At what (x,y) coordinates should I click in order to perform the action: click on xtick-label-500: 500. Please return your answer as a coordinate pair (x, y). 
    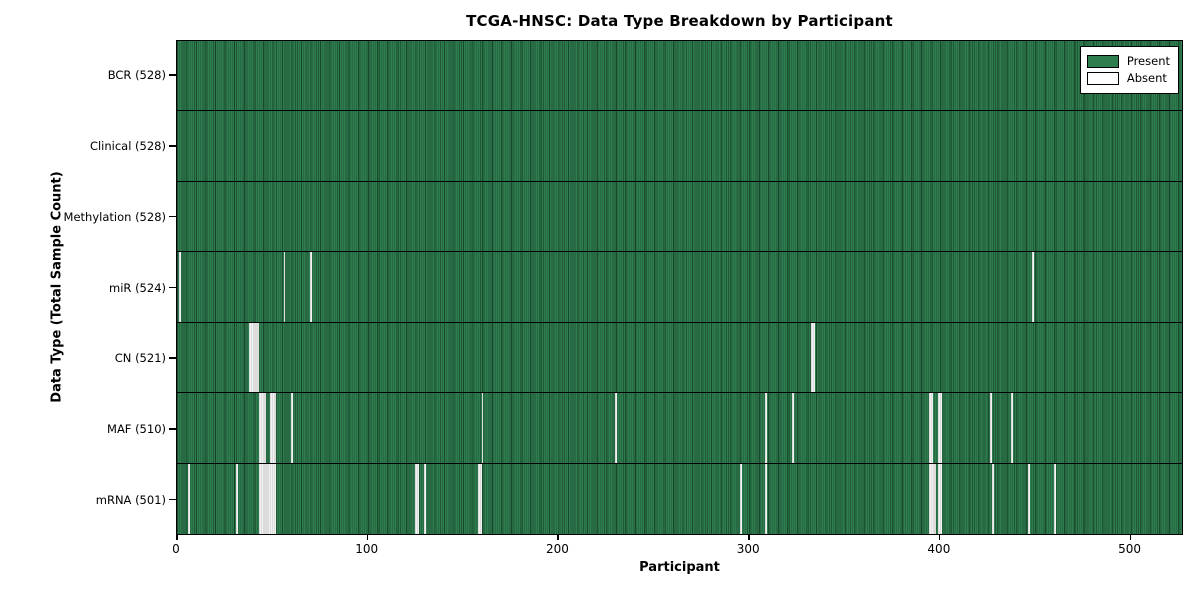
    Looking at the image, I should click on (1130, 549).